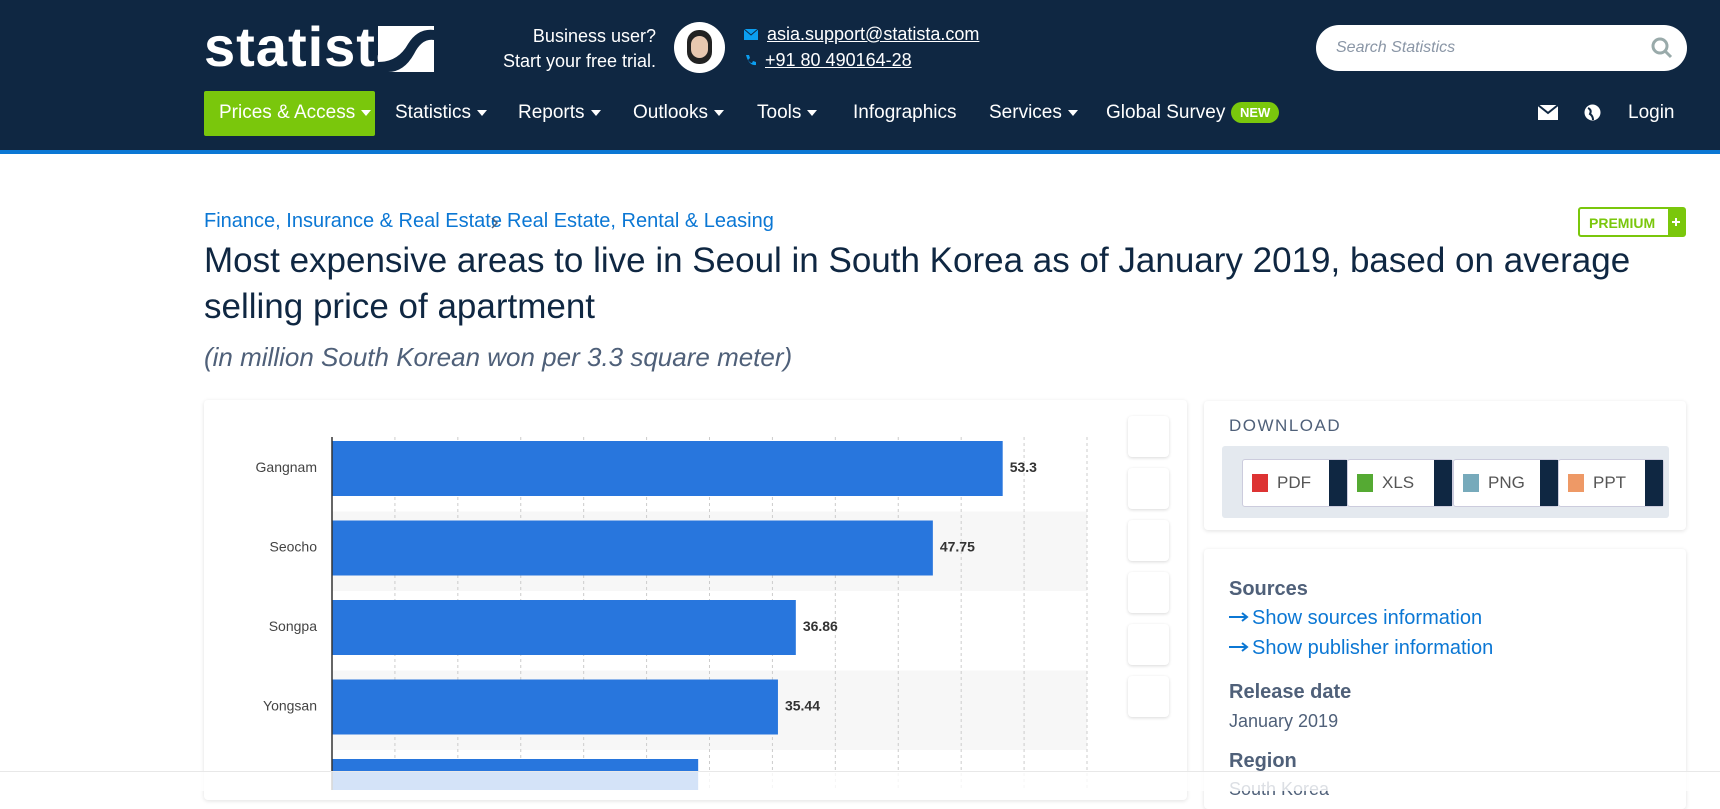 Image resolution: width=1720 pixels, height=809 pixels. I want to click on breadcrumb-sep, so click(495, 223).